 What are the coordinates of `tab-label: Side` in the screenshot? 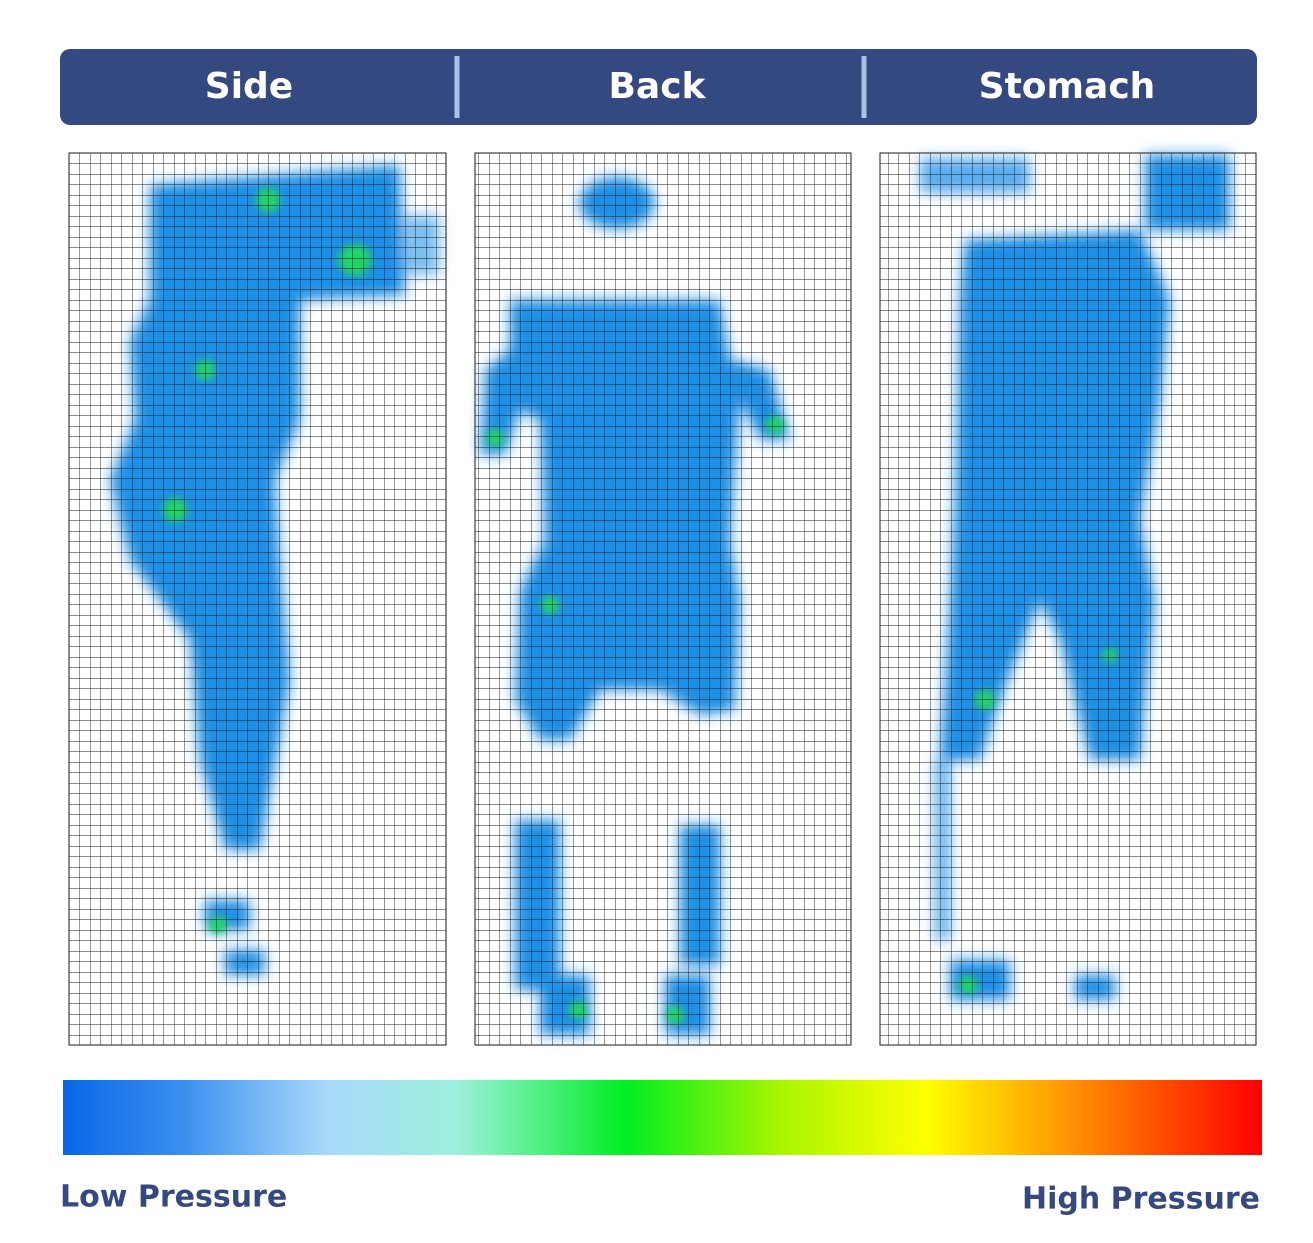 It's located at (249, 86).